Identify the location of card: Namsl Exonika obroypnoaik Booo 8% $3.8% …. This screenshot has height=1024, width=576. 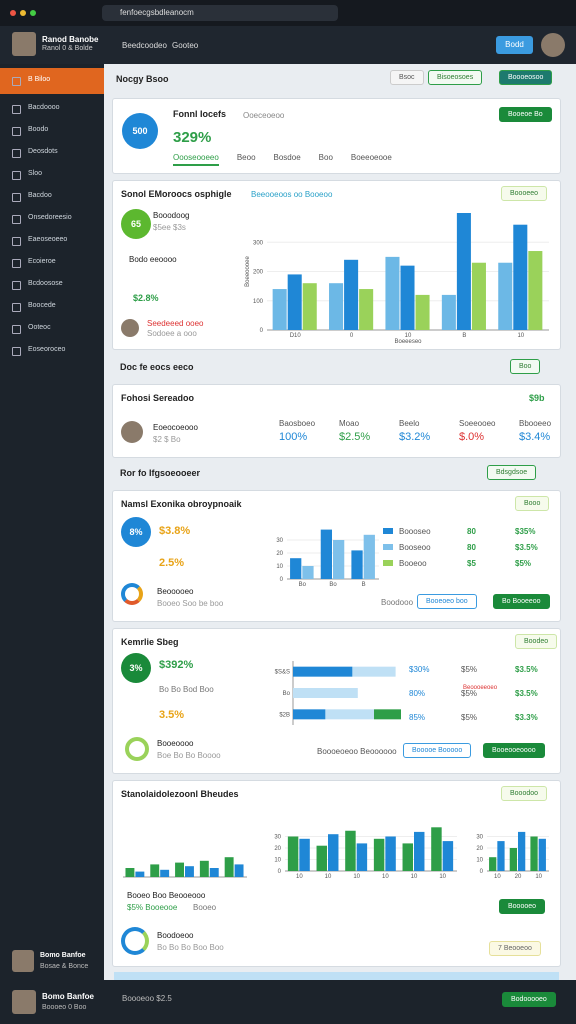
(336, 556).